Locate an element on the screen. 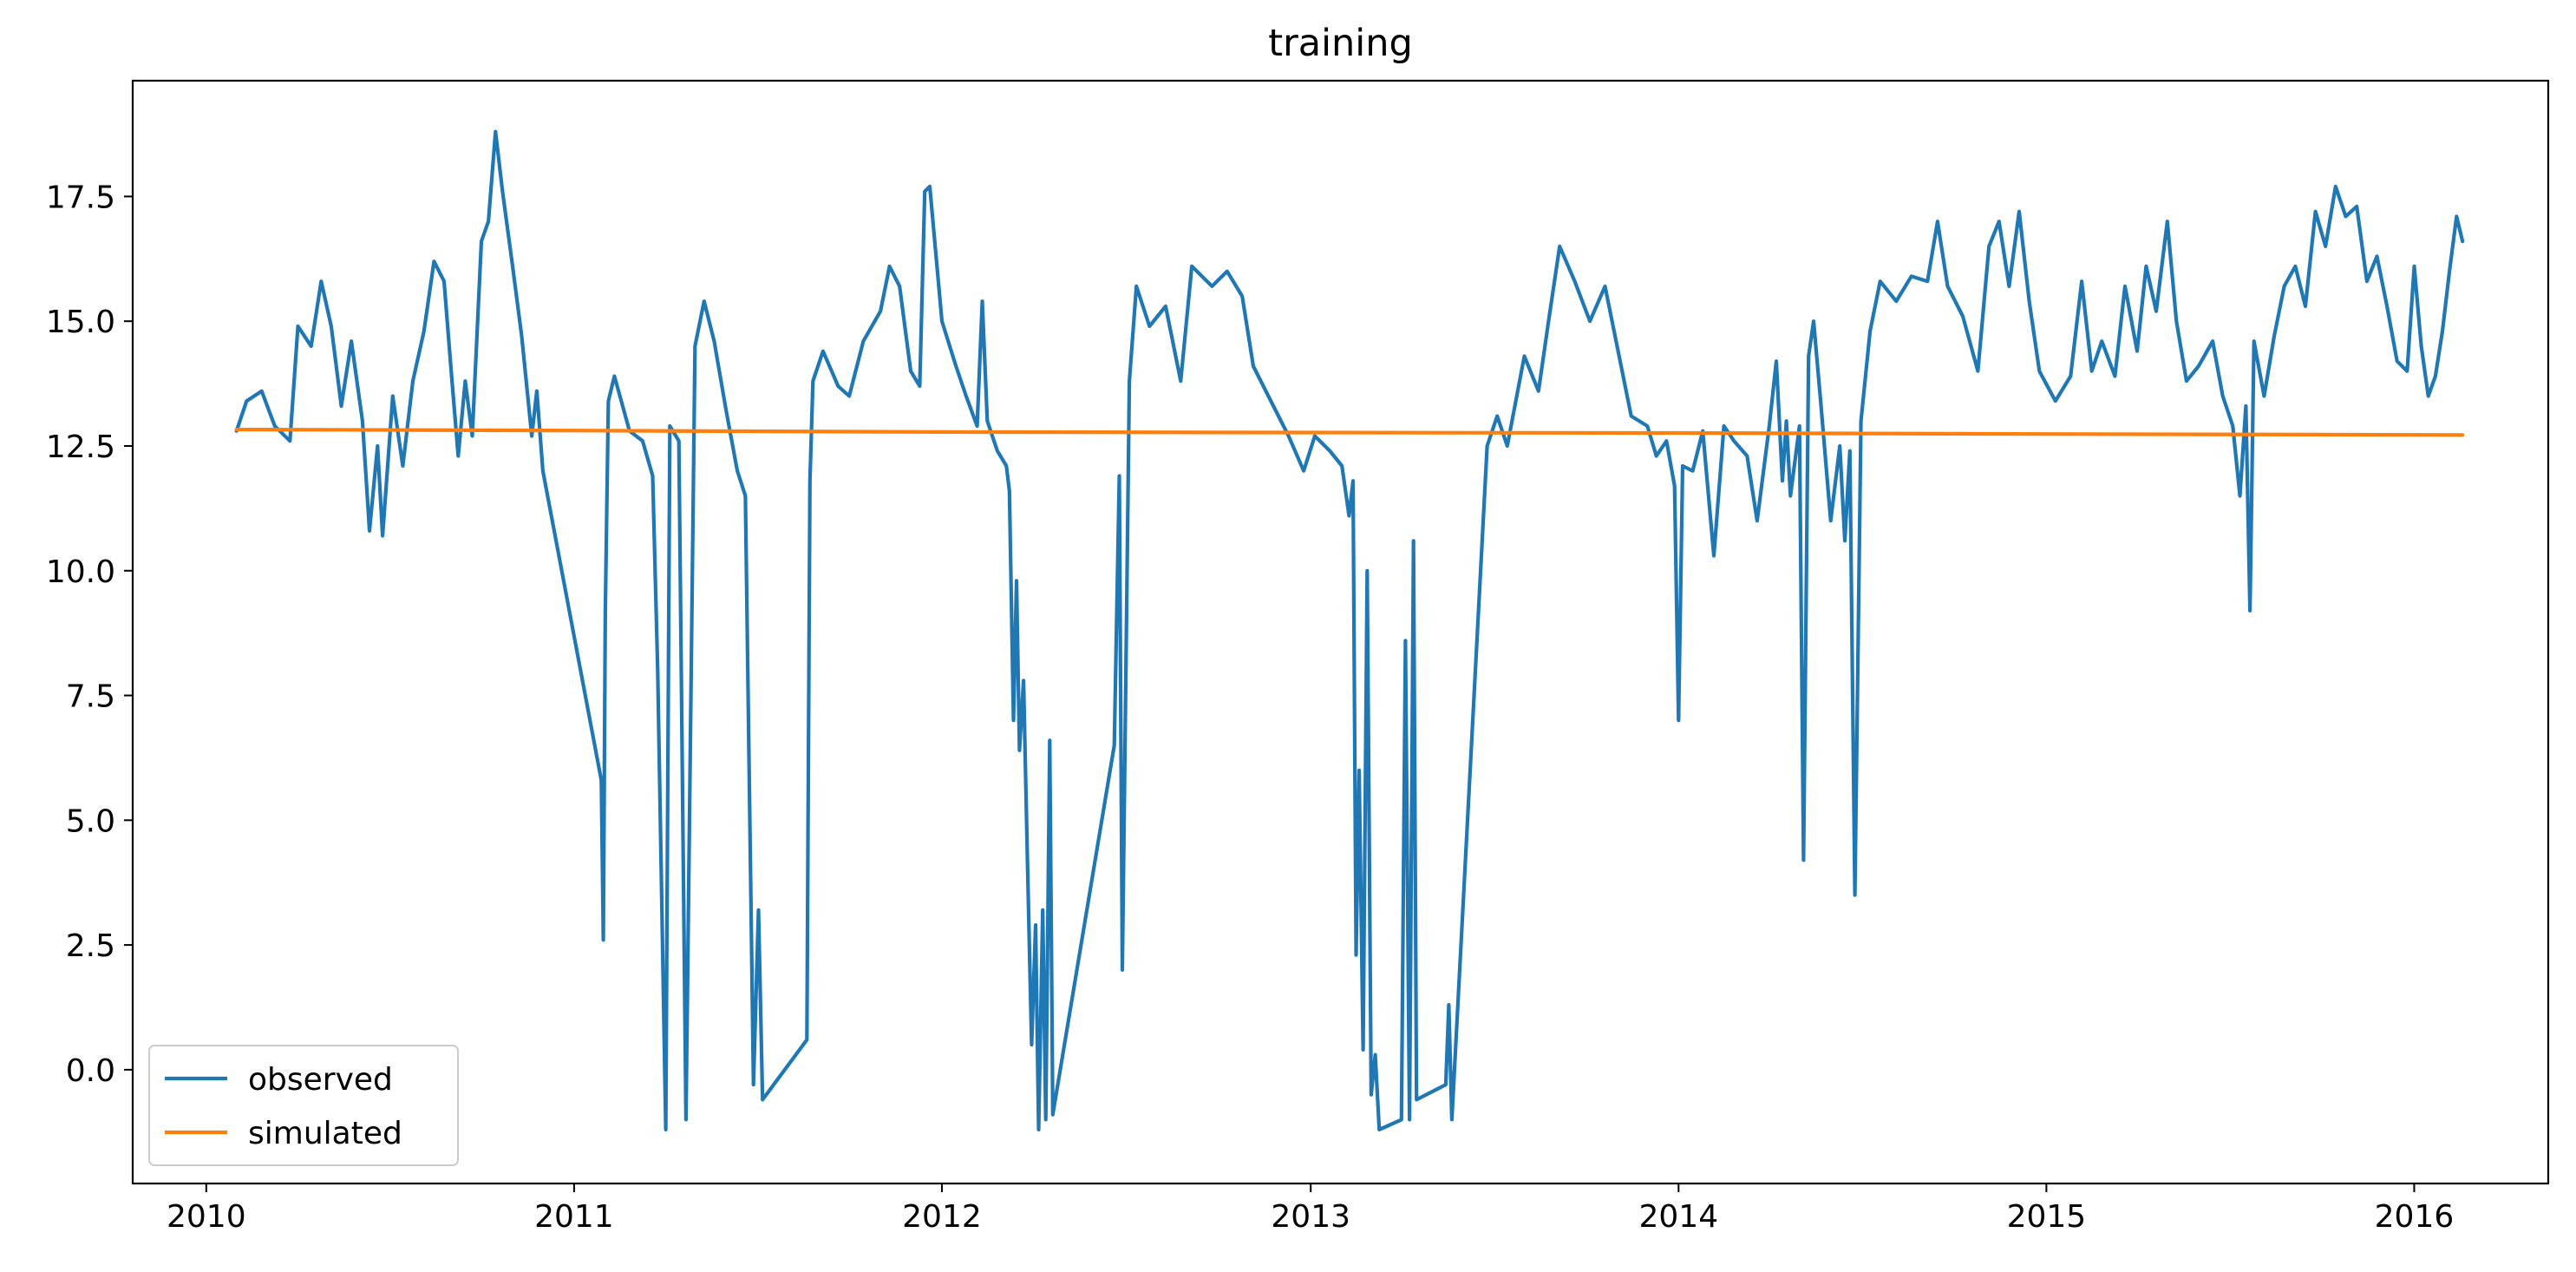  y-tick-label: 15.0 is located at coordinates (80, 322).